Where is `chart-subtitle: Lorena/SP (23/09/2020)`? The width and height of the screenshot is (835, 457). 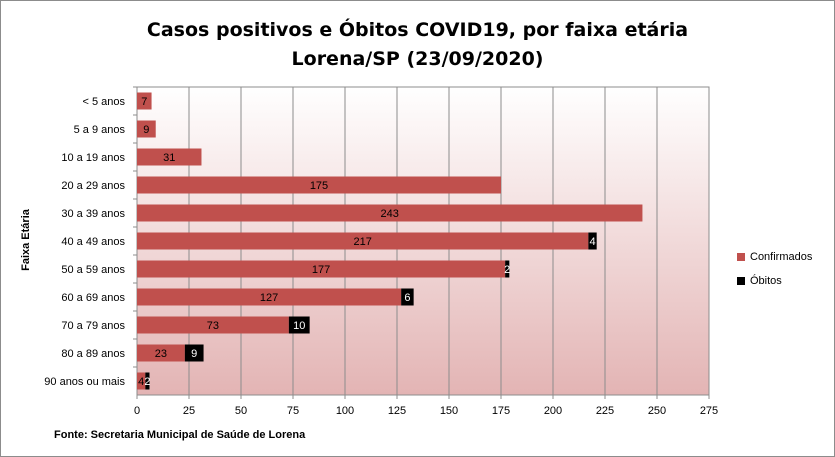 chart-subtitle: Lorena/SP (23/09/2020) is located at coordinates (417, 59).